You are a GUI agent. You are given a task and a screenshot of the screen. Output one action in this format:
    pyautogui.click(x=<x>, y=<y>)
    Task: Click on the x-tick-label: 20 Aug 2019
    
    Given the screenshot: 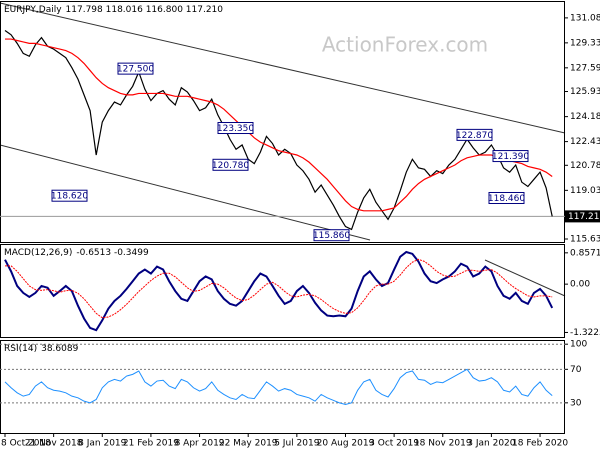 What is the action you would take?
    pyautogui.click(x=346, y=444)
    